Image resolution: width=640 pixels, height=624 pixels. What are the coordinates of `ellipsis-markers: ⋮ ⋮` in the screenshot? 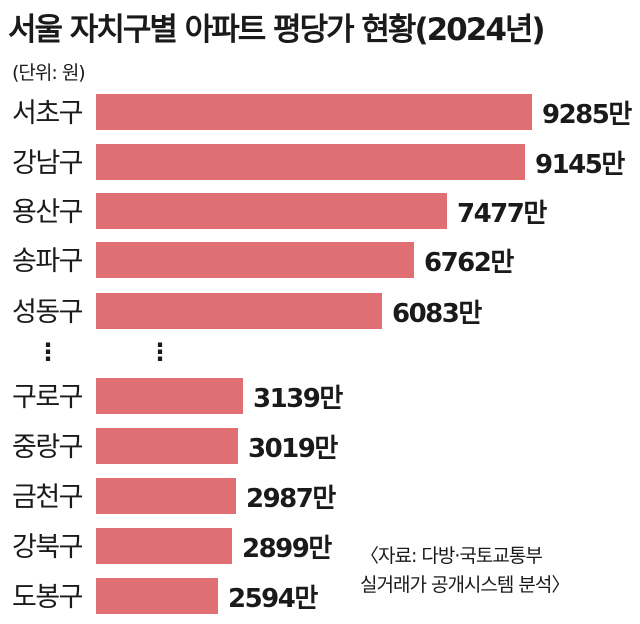 It's located at (104, 352).